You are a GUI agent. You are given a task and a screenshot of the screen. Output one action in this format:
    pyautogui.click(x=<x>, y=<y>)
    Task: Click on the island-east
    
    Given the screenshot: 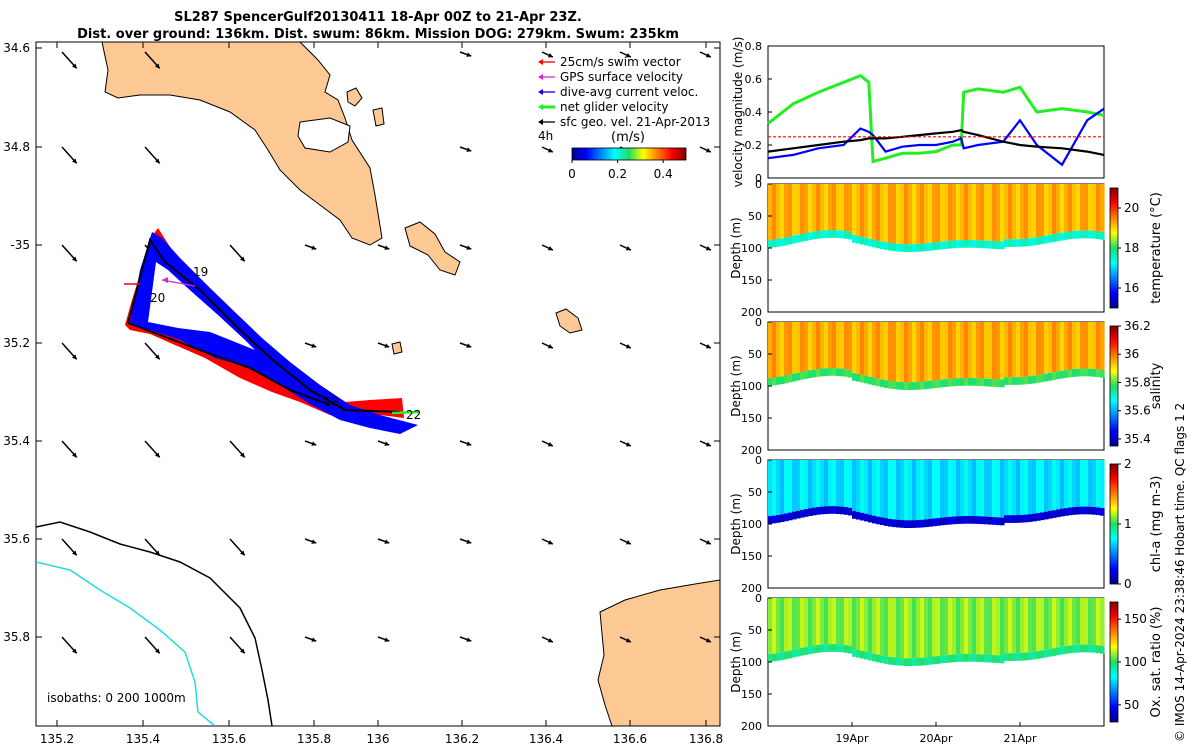 What is the action you would take?
    pyautogui.click(x=432, y=248)
    